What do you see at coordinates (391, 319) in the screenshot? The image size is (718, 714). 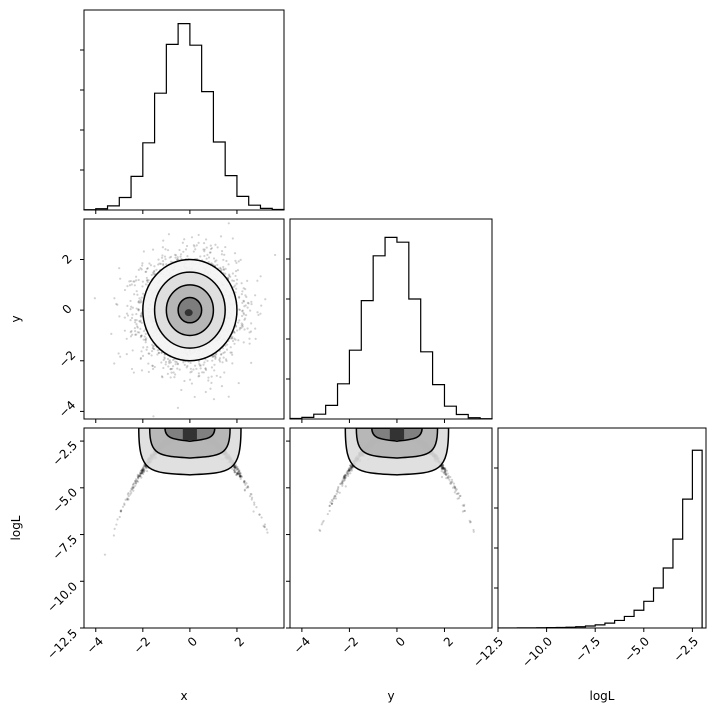 I see `frame-hist-y` at bounding box center [391, 319].